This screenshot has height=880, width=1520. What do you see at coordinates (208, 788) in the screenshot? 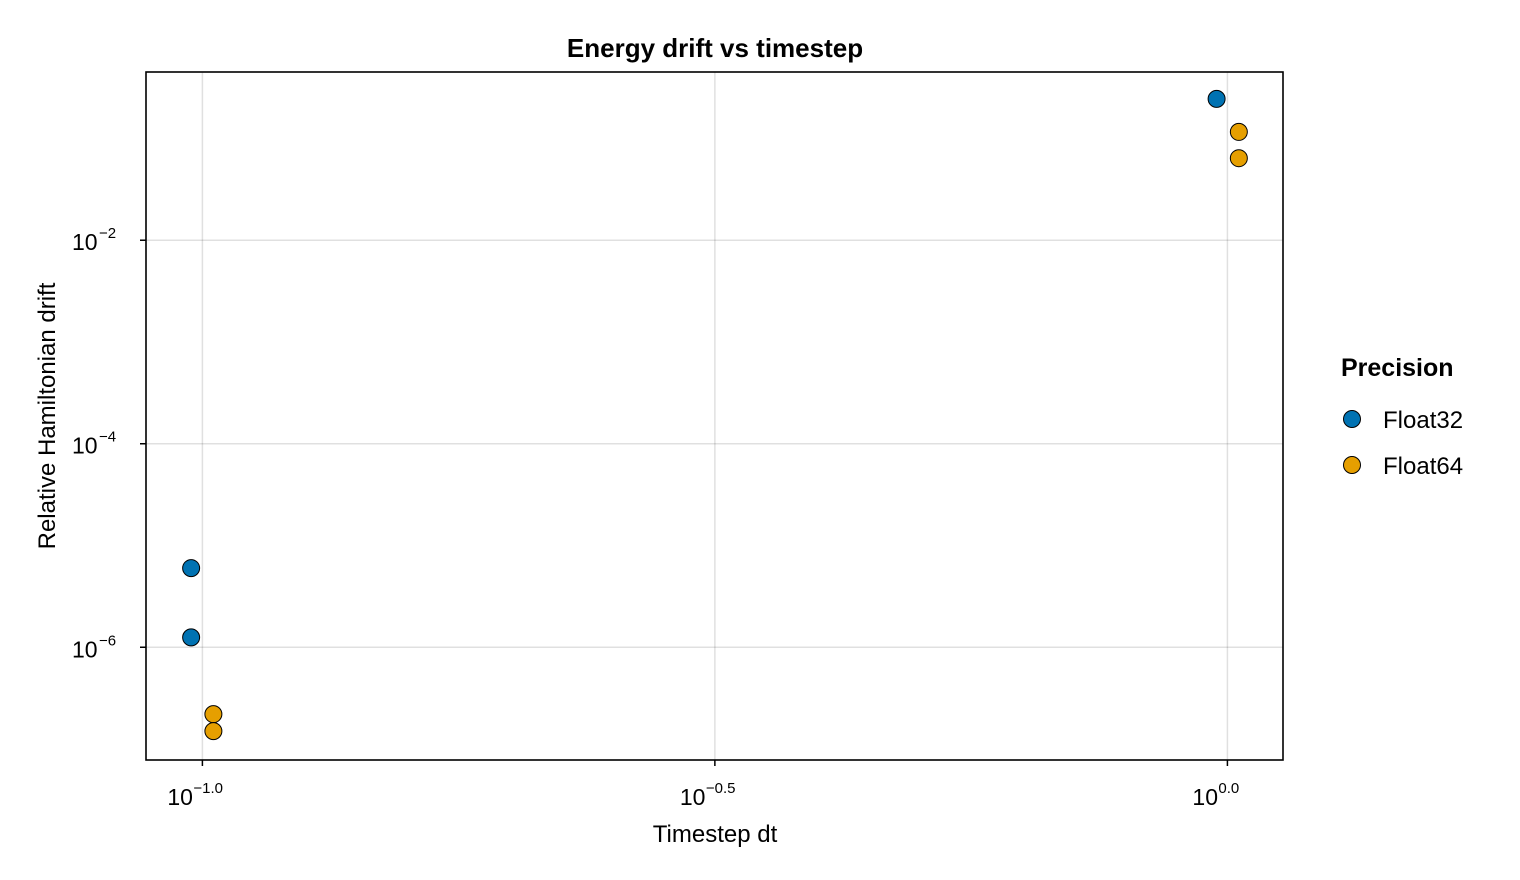
I see `x-tick-exponent: −1.0` at bounding box center [208, 788].